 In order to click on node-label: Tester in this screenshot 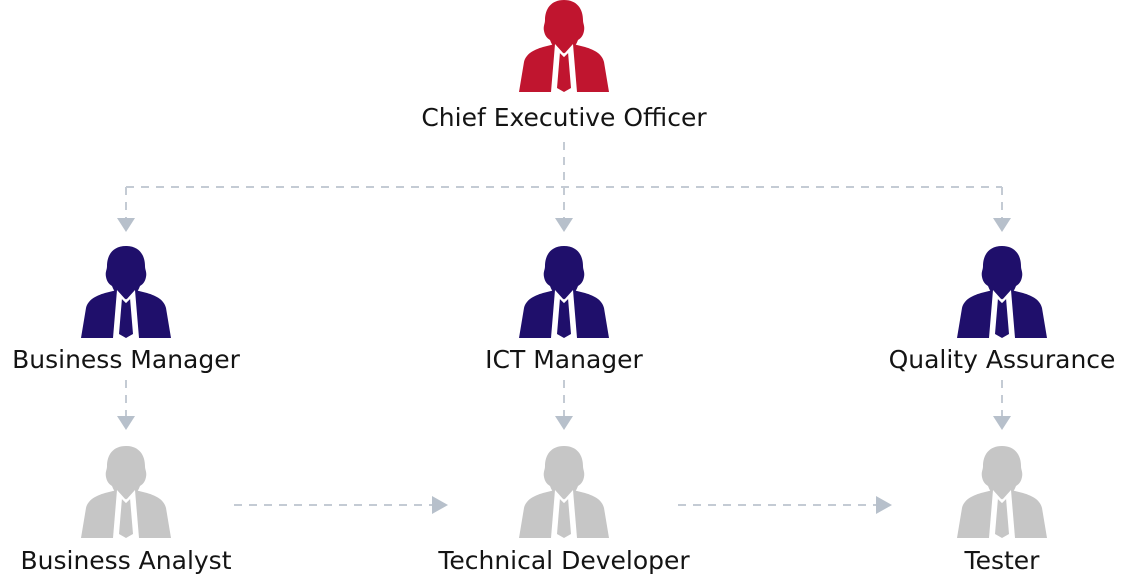, I will do `click(1002, 560)`.